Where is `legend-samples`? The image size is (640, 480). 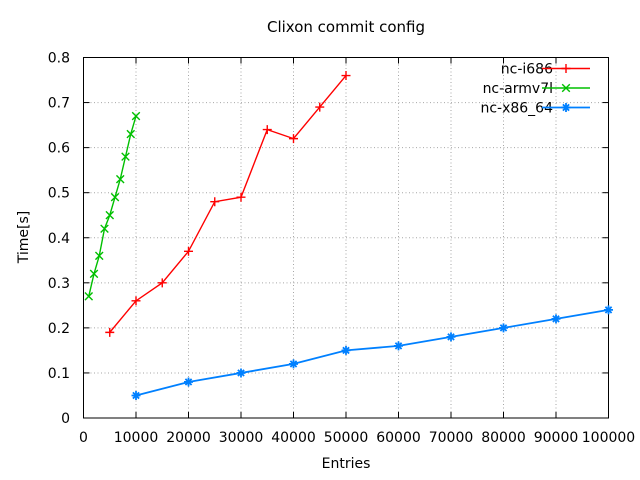
legend-samples is located at coordinates (566, 88).